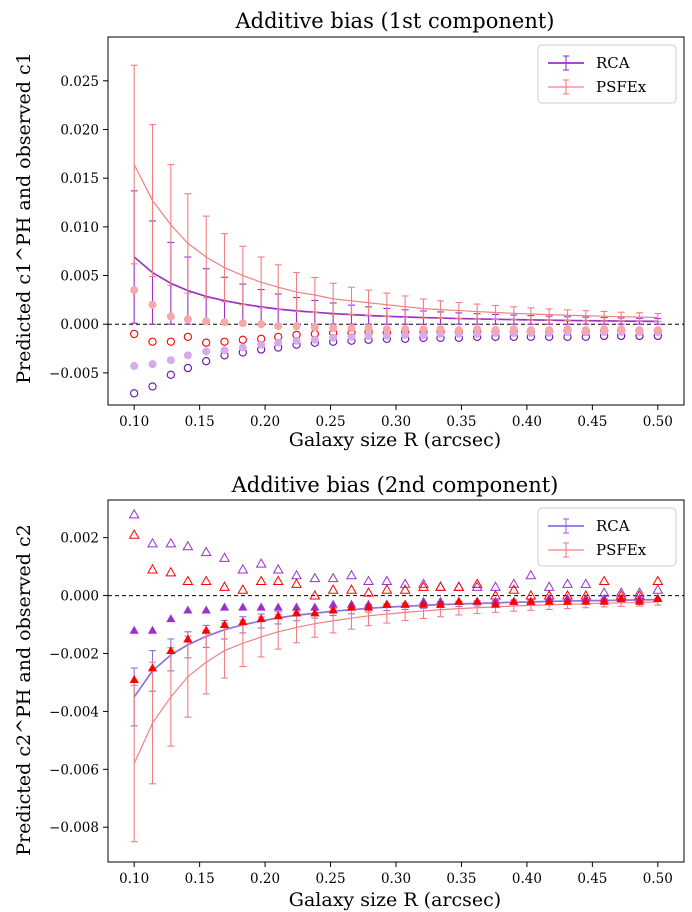 This screenshot has width=692, height=912. What do you see at coordinates (134, 422) in the screenshot?
I see `x-tick-label-1: 0.10` at bounding box center [134, 422].